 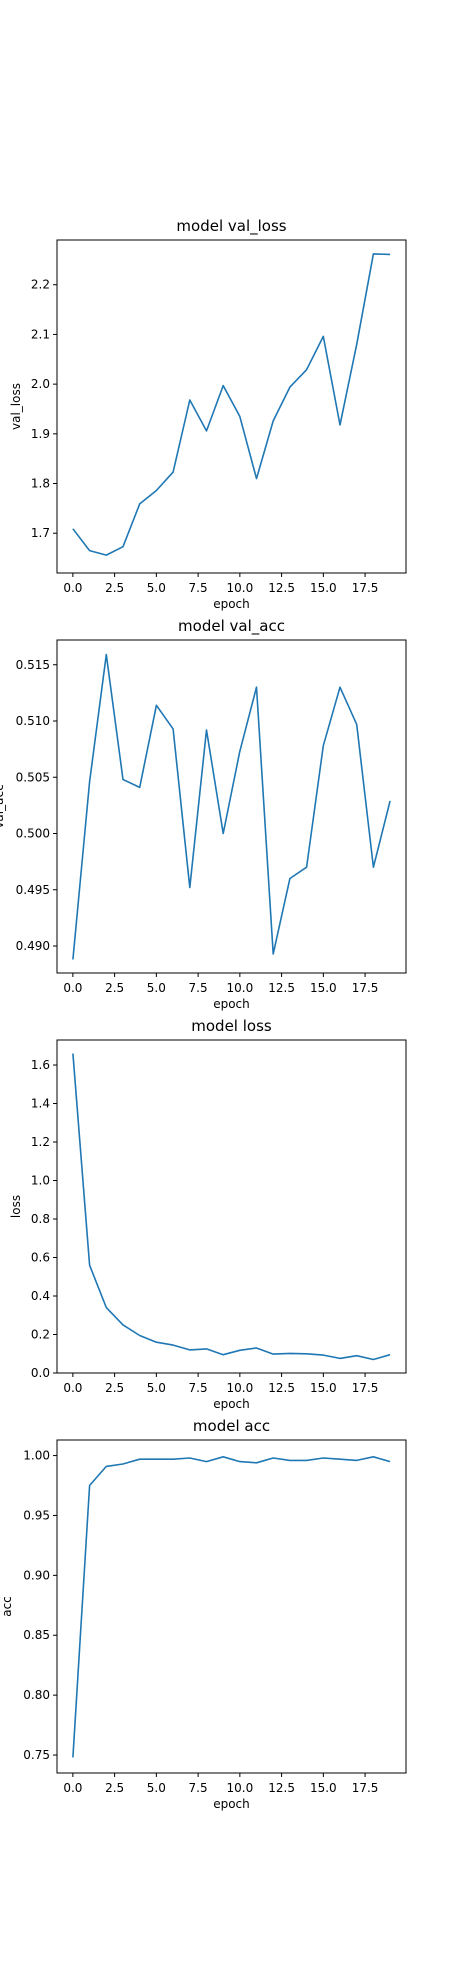 I want to click on y-axis-label: val_loss, so click(x=16, y=406).